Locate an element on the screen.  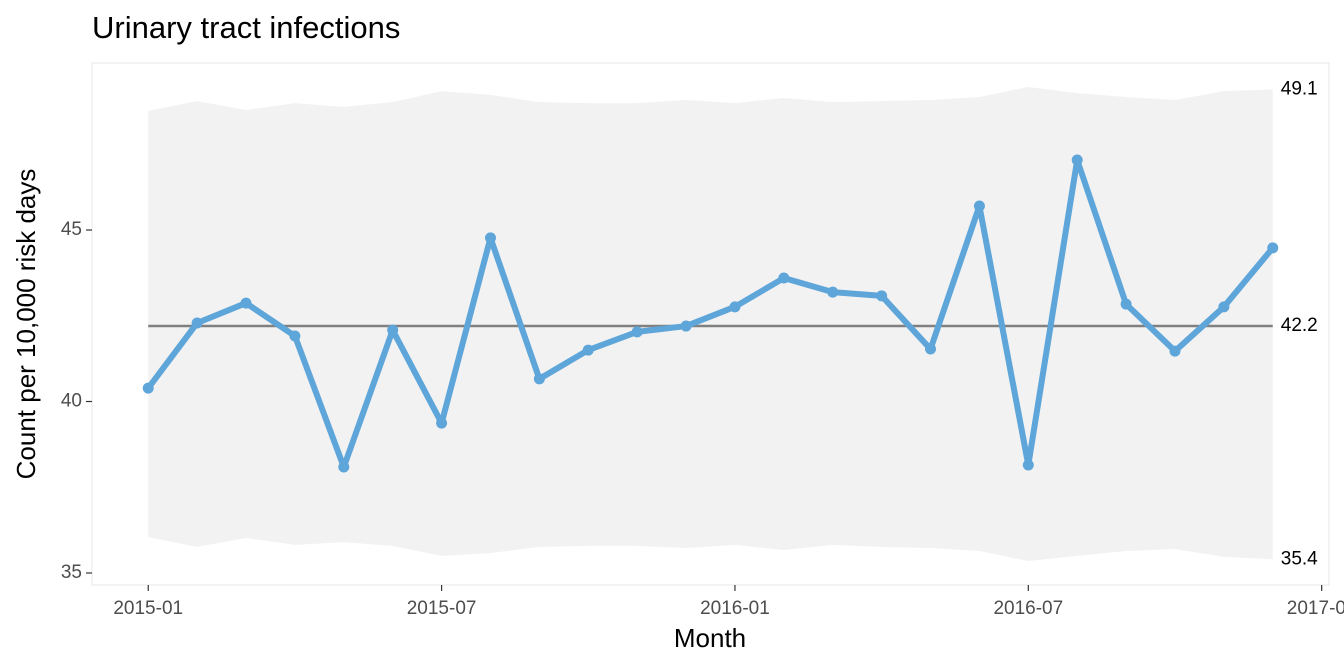
chart-title: Urinary tract infections is located at coordinates (246, 27).